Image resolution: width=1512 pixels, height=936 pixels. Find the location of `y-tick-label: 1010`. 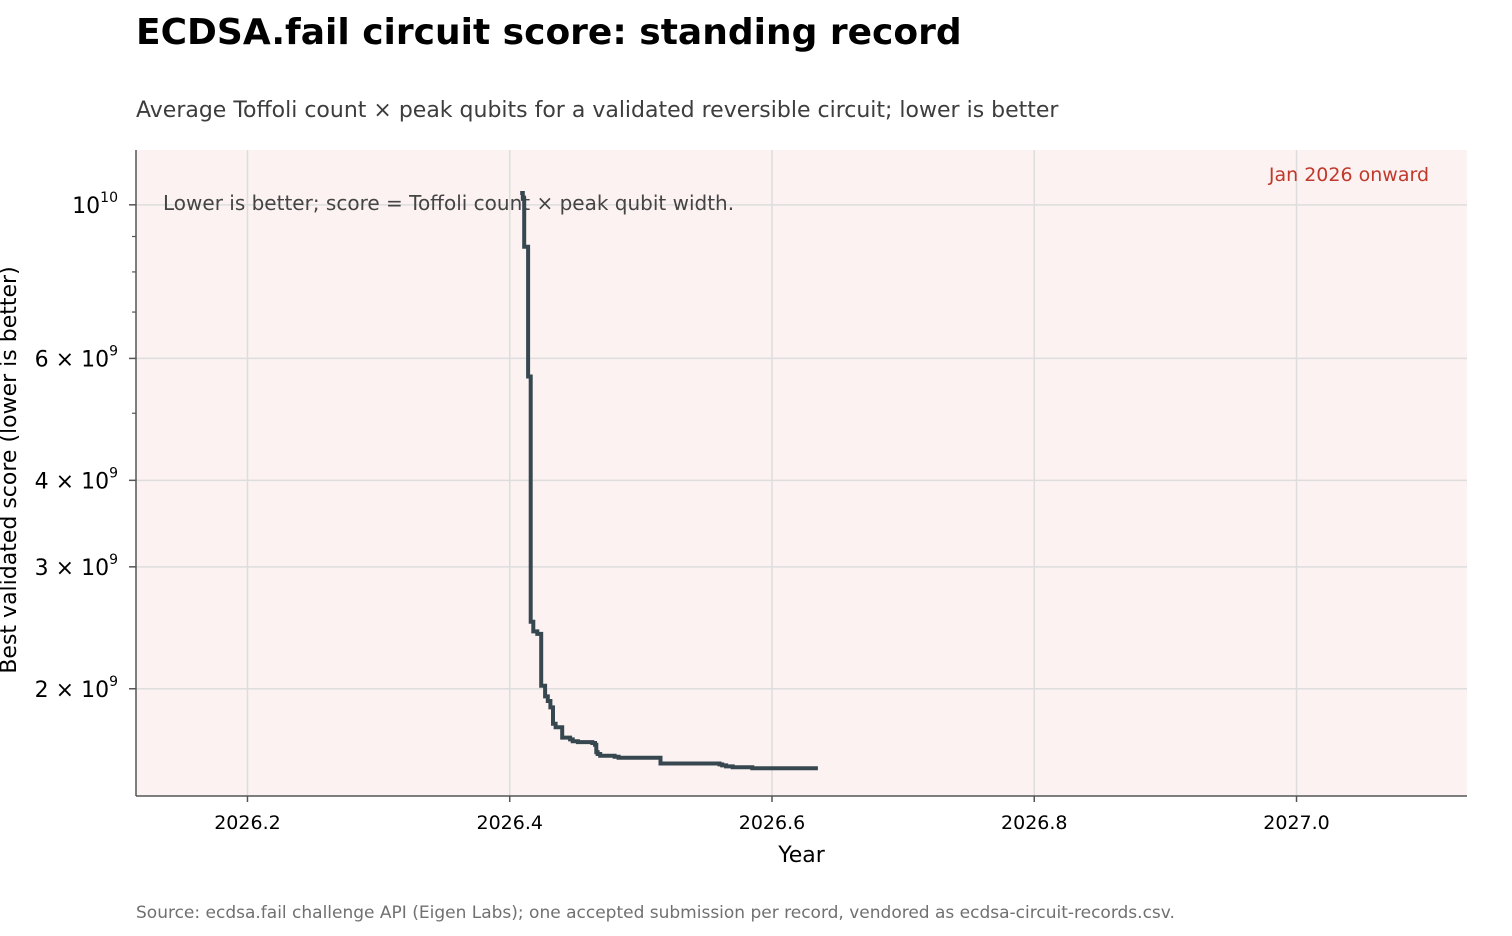

y-tick-label: 1010 is located at coordinates (95, 204).